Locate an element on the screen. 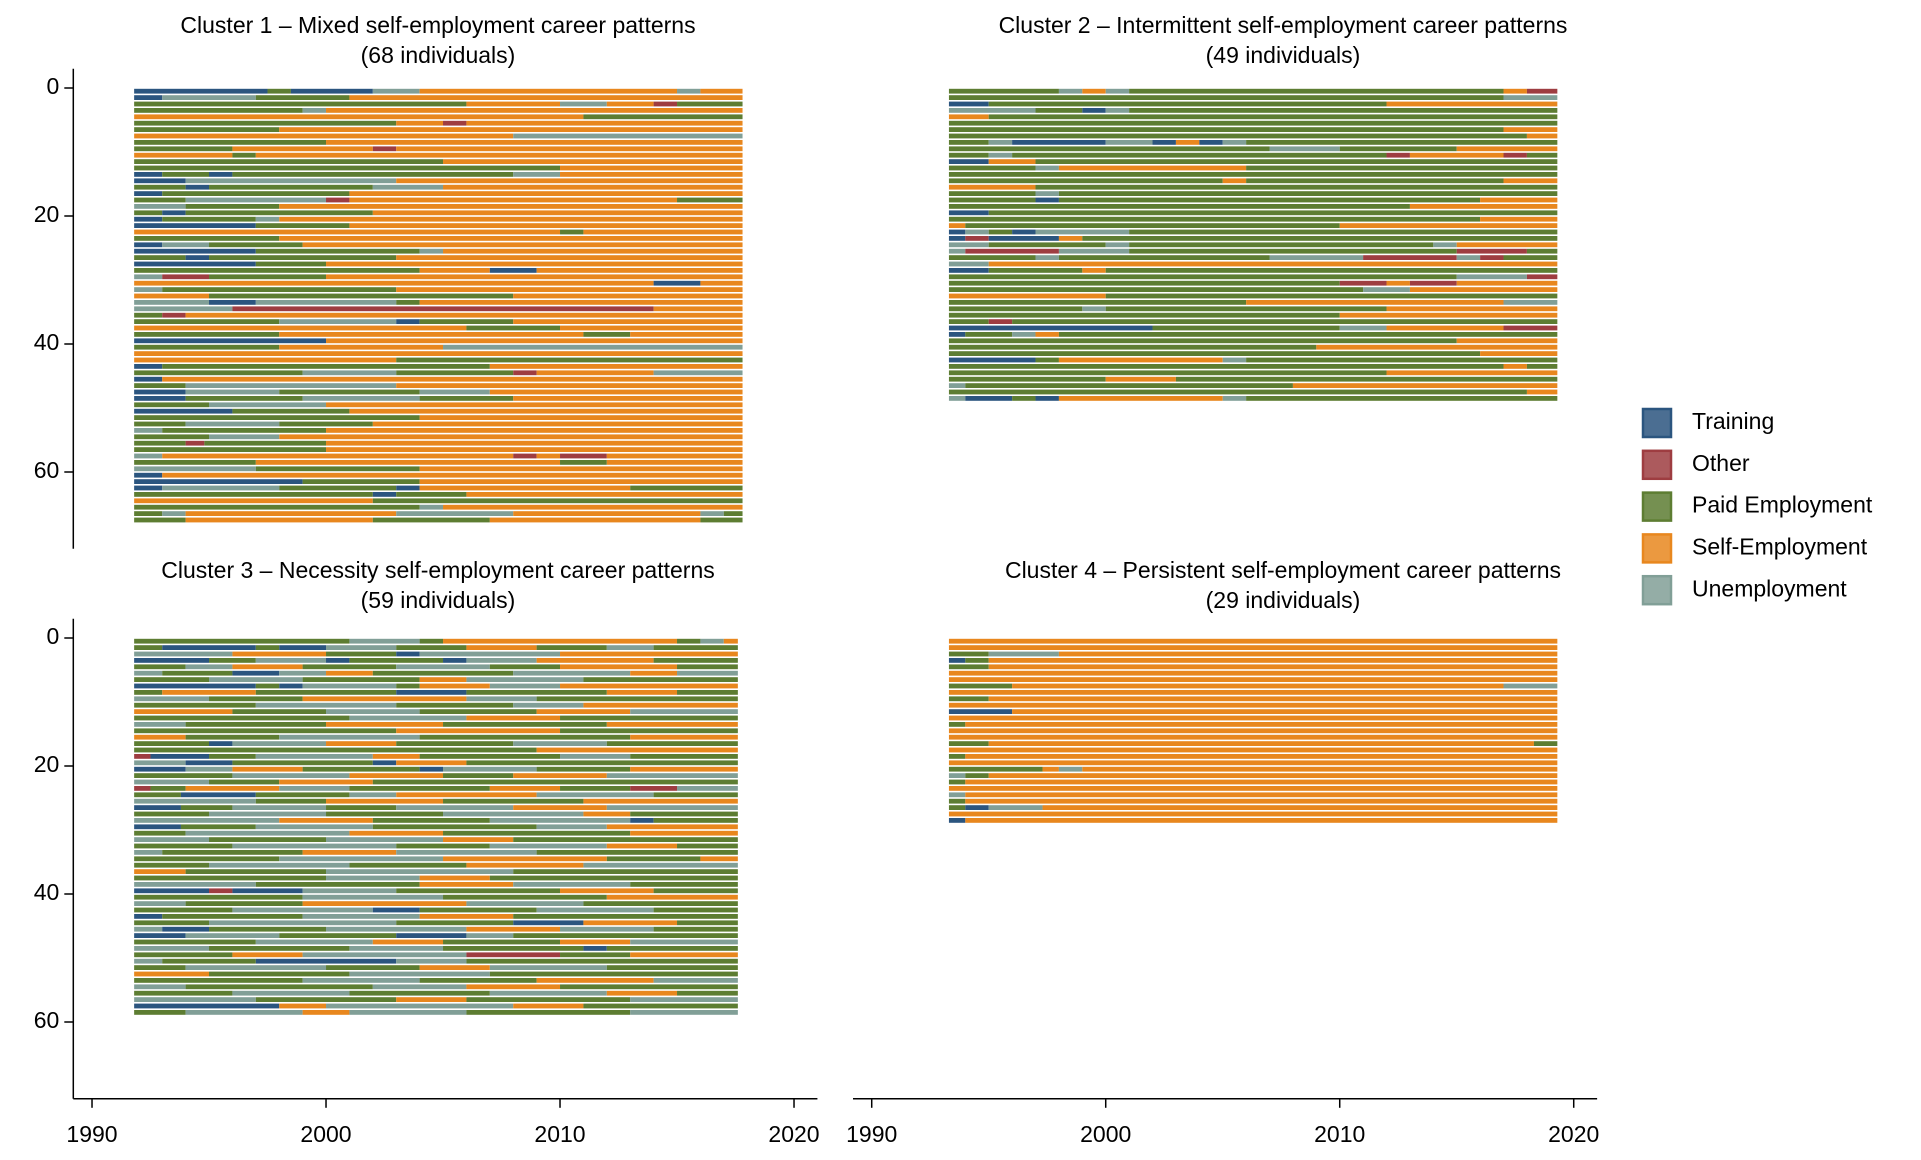  legend-label: Other is located at coordinates (1721, 463).